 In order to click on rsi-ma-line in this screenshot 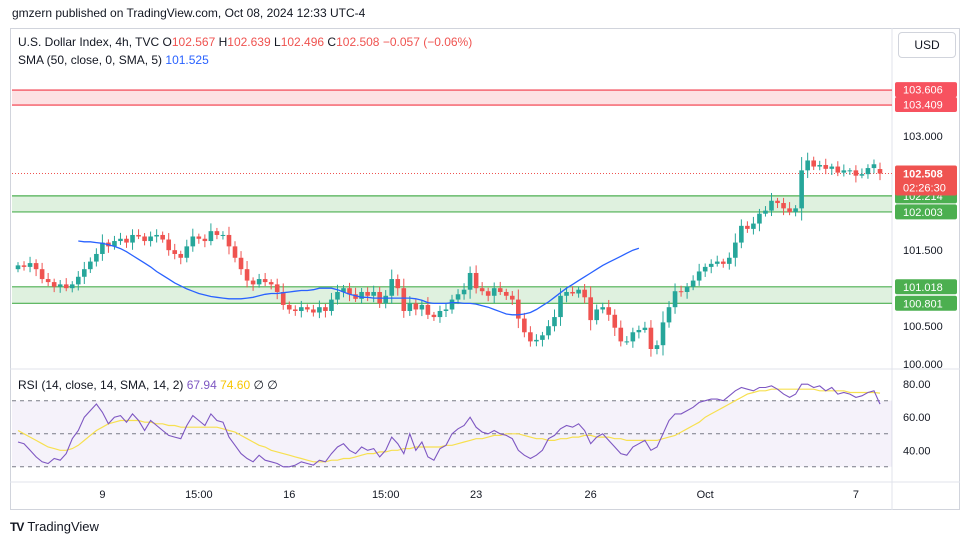, I will do `click(449, 425)`.